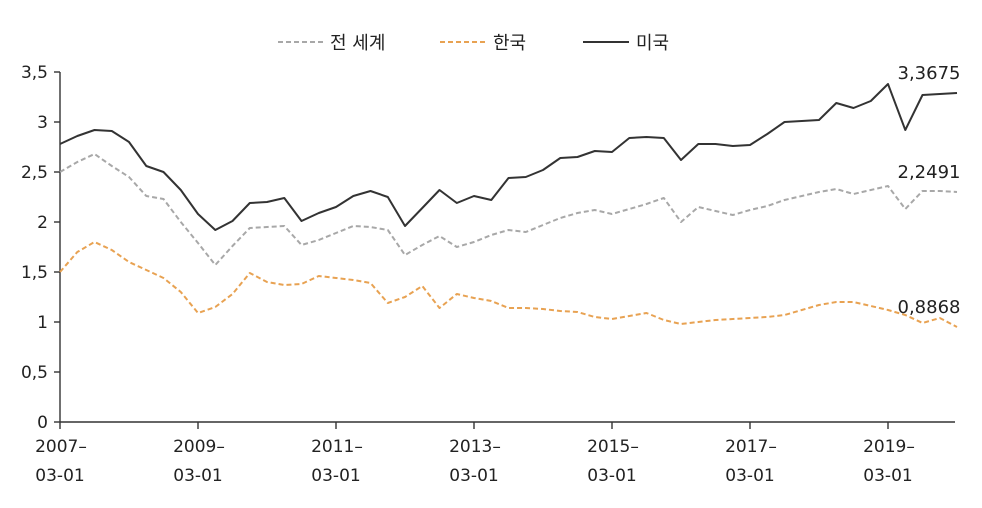 This screenshot has width=982, height=508. What do you see at coordinates (34, 173) in the screenshot?
I see `y-tick-label: 2,5` at bounding box center [34, 173].